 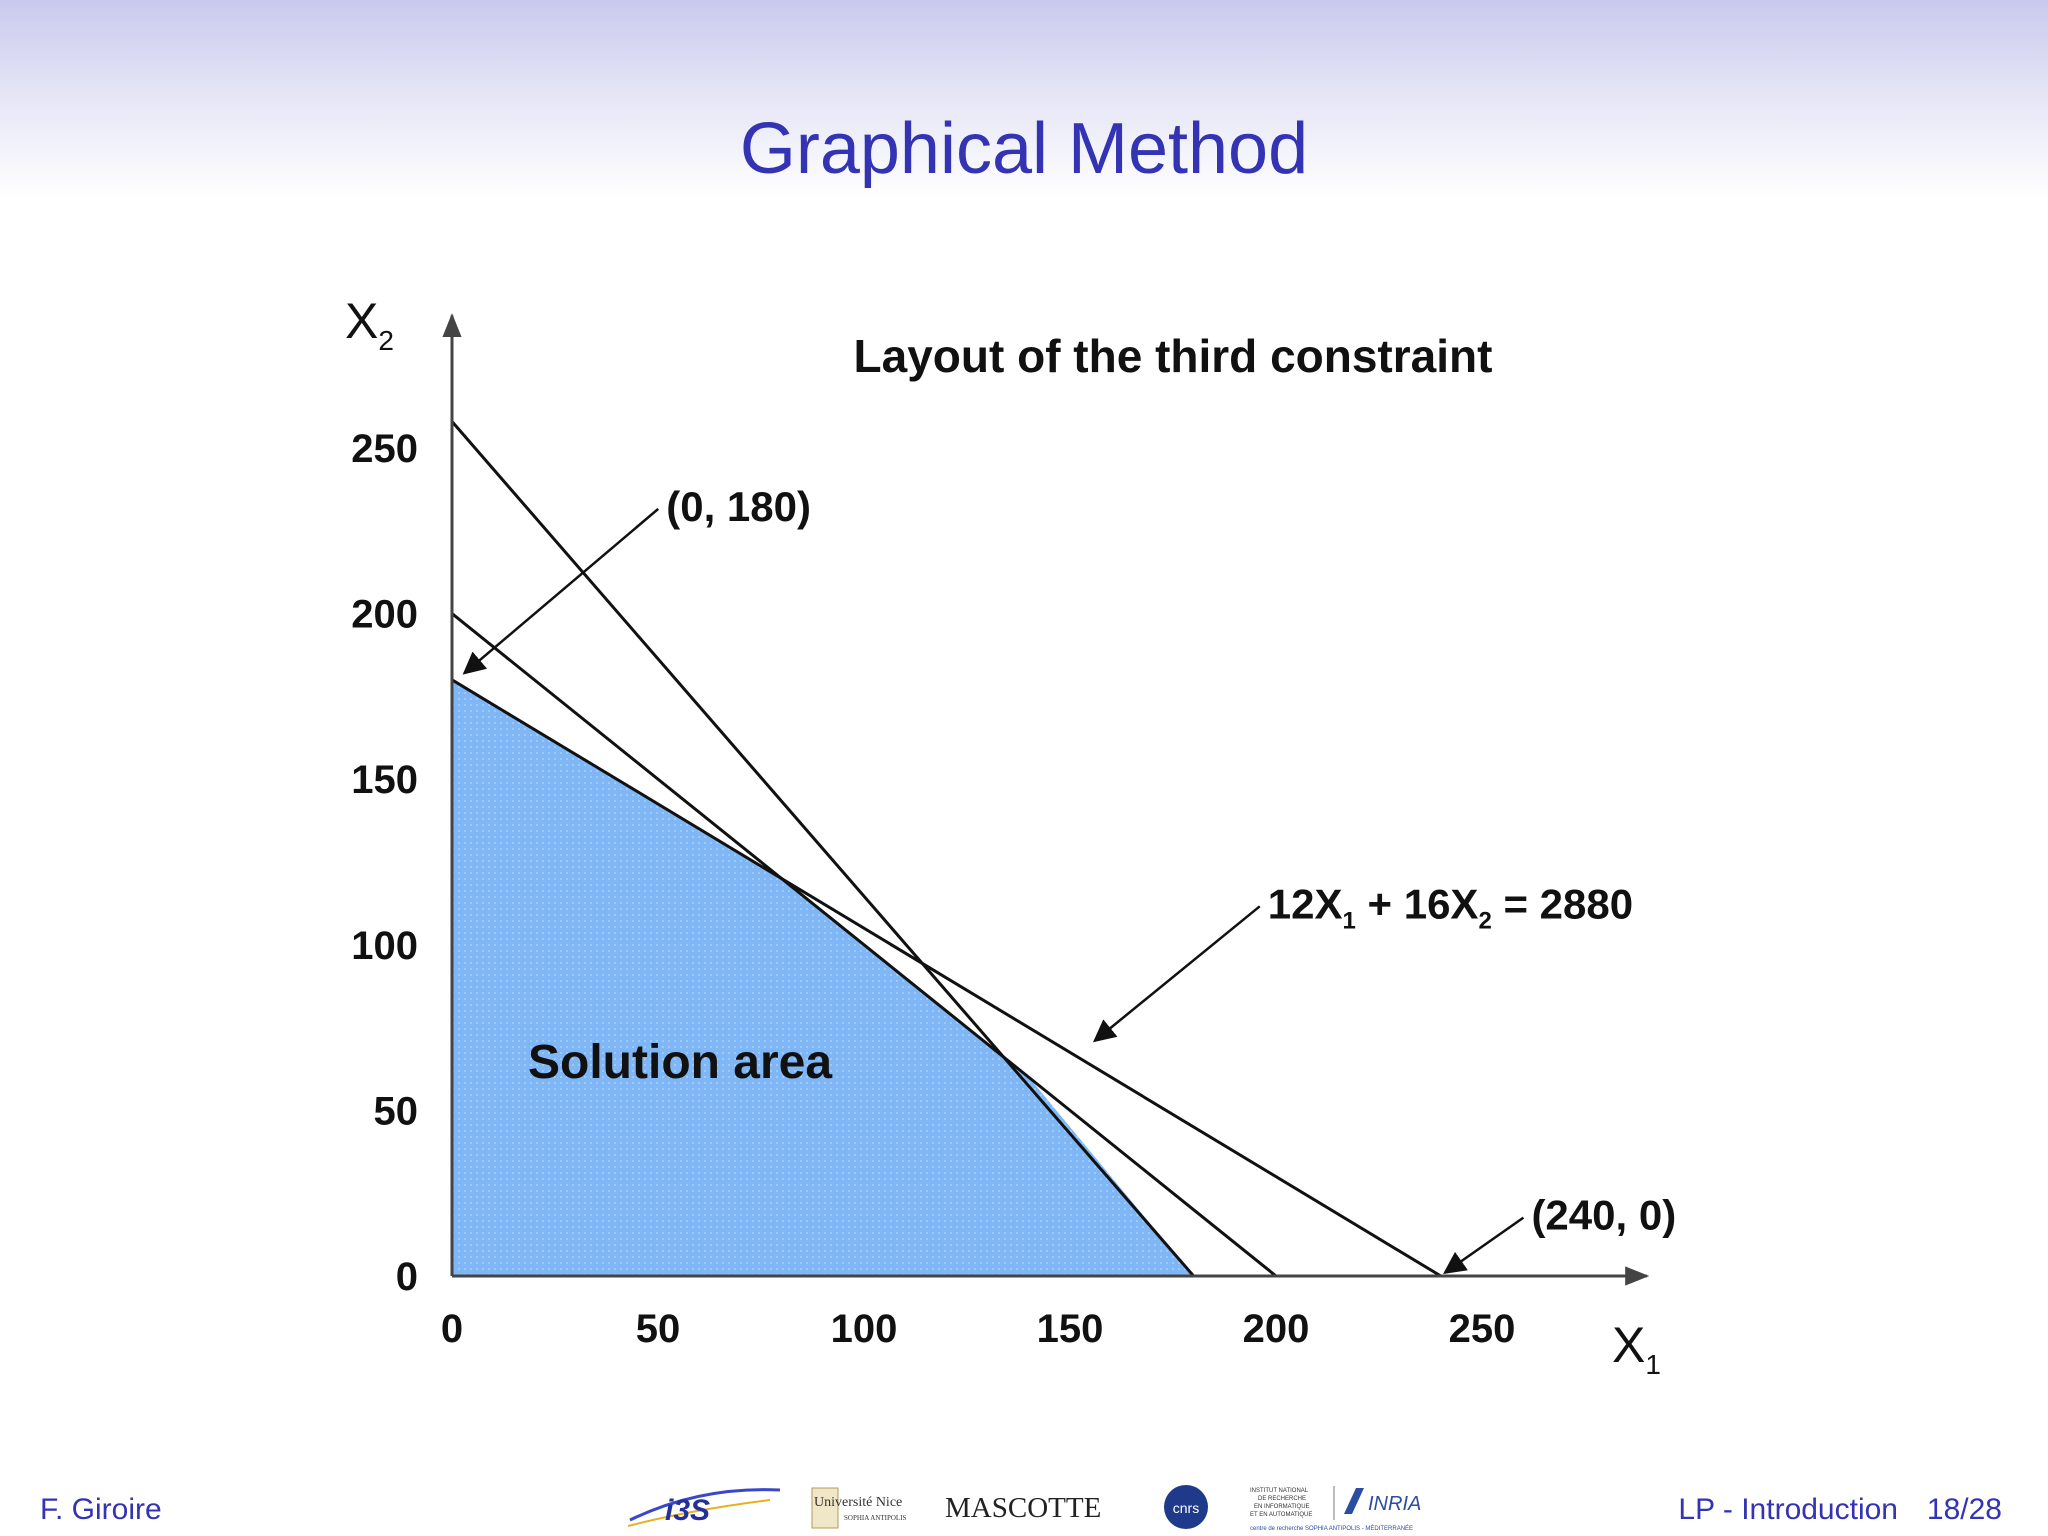 I want to click on inria-small-3: EN INFORMATIQUE, so click(x=1282, y=1507).